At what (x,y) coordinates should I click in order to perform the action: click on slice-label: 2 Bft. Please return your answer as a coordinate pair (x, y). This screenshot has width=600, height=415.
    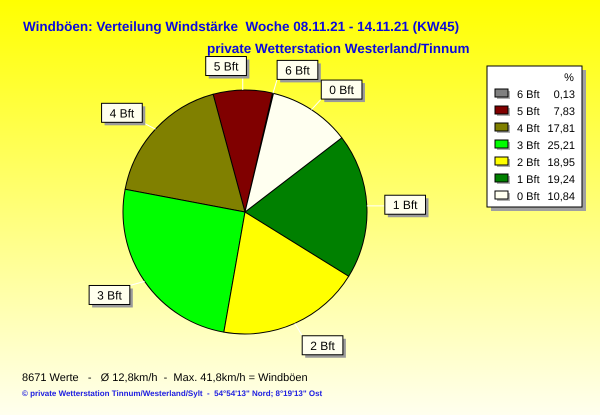
    Looking at the image, I should click on (323, 345).